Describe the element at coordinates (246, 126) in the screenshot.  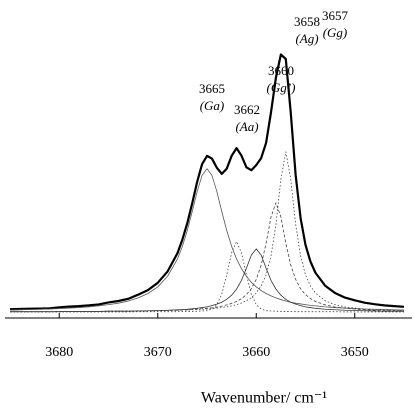
I see `peak-assignment: (Aa)` at that location.